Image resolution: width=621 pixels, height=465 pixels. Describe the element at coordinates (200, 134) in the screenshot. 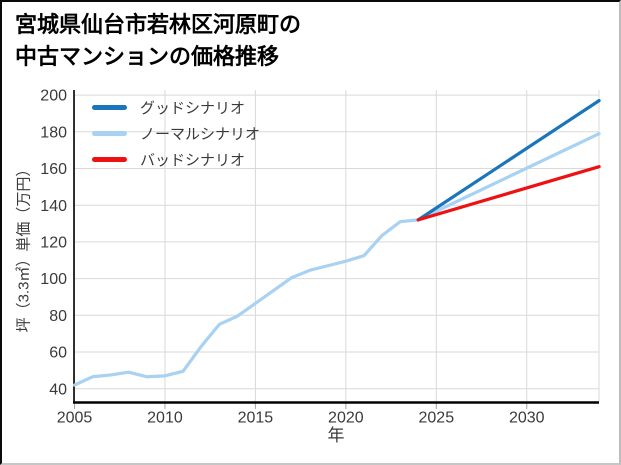

I see `legend-label: ノーマルシナリオ` at that location.